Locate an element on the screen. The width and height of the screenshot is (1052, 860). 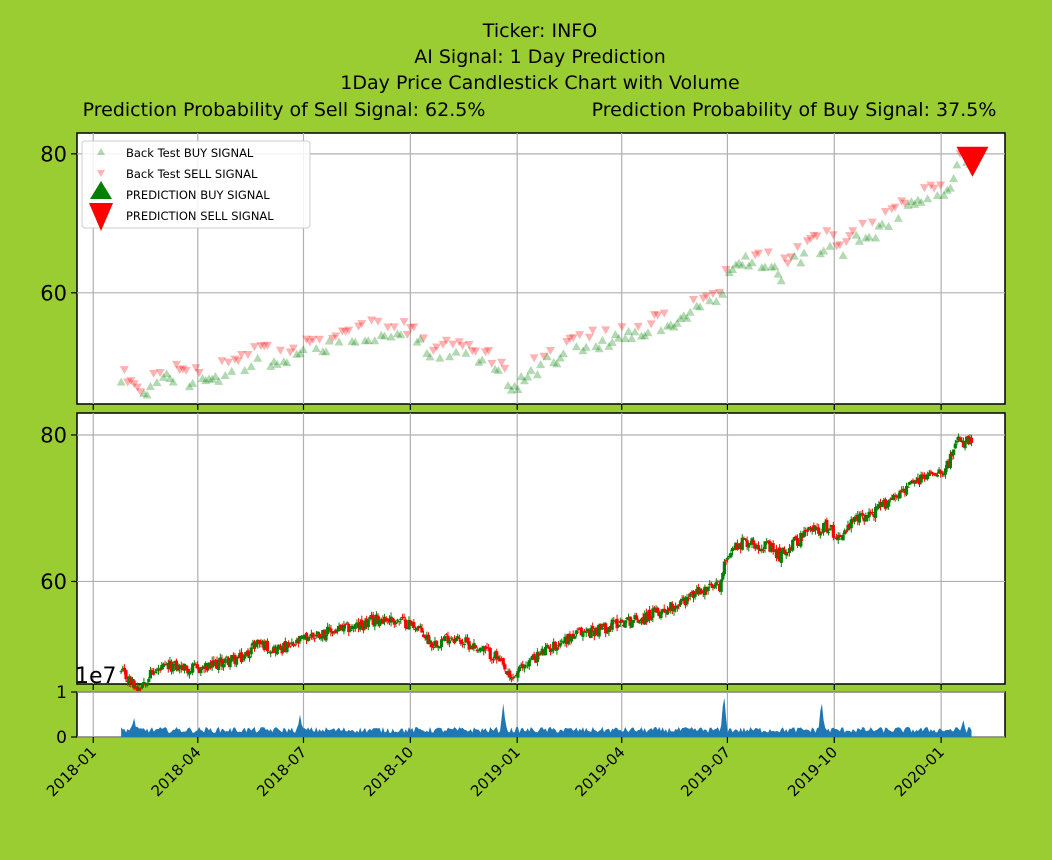
y-tick-label: 1 is located at coordinates (61, 693).